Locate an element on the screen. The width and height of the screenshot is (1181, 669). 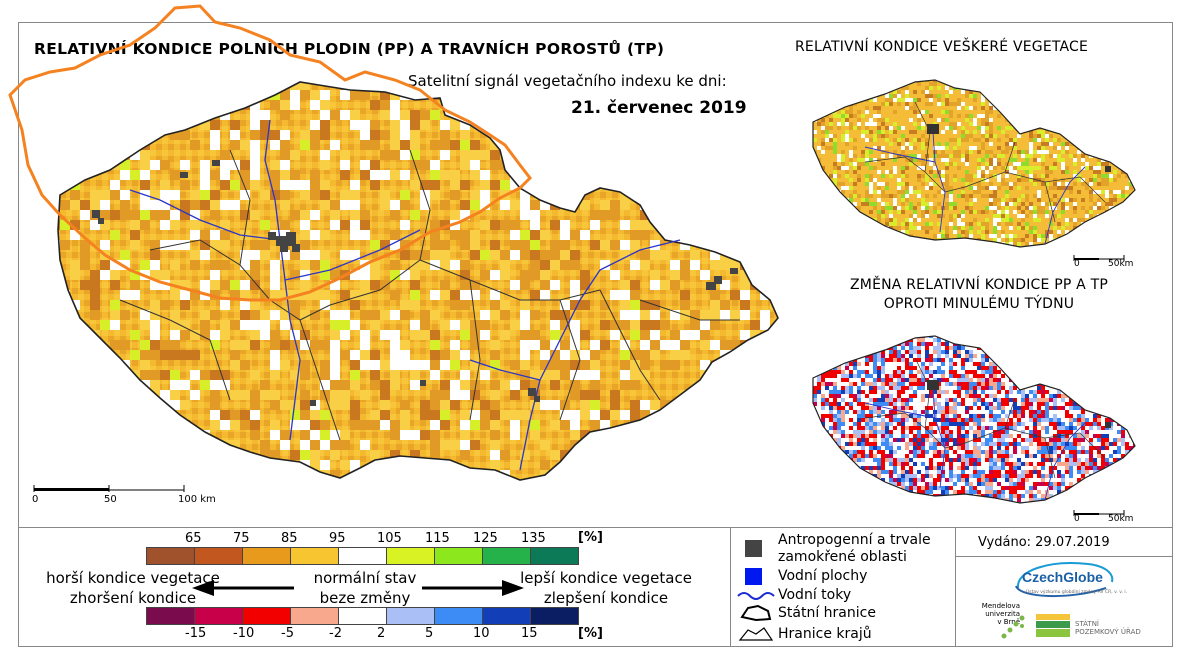
legend-divider-v2 is located at coordinates (955, 587).